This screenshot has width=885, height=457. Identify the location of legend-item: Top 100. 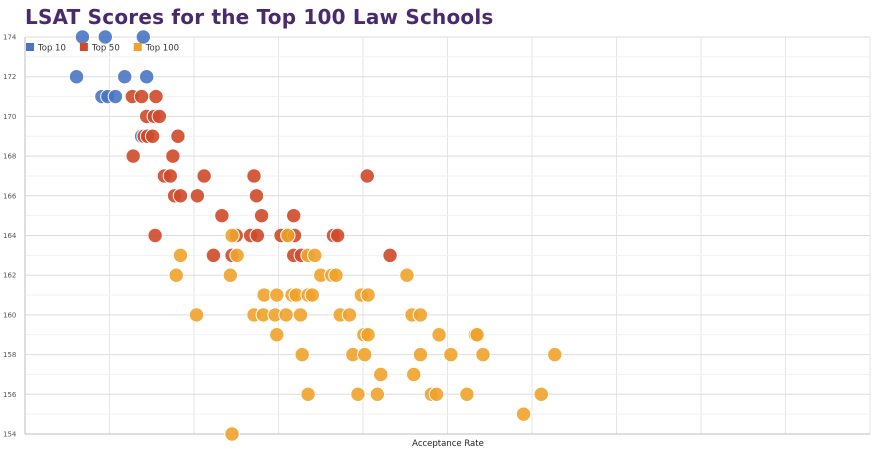
(156, 48).